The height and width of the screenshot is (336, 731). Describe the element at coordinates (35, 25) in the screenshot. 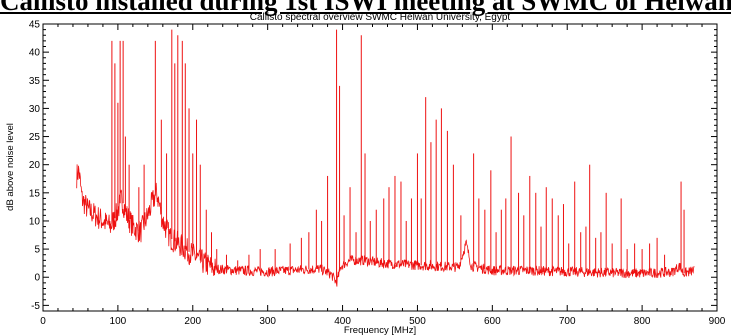

I see `y-tick-label: 45` at that location.